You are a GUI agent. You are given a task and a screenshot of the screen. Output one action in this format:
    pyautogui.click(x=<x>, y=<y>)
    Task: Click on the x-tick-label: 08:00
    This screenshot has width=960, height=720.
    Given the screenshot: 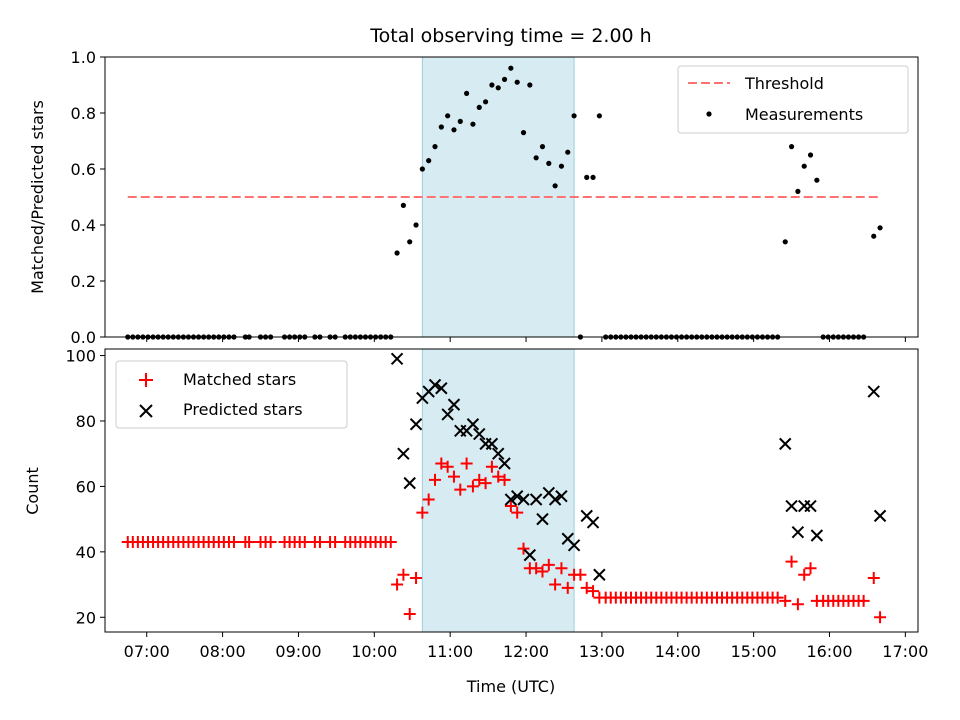 What is the action you would take?
    pyautogui.click(x=223, y=651)
    